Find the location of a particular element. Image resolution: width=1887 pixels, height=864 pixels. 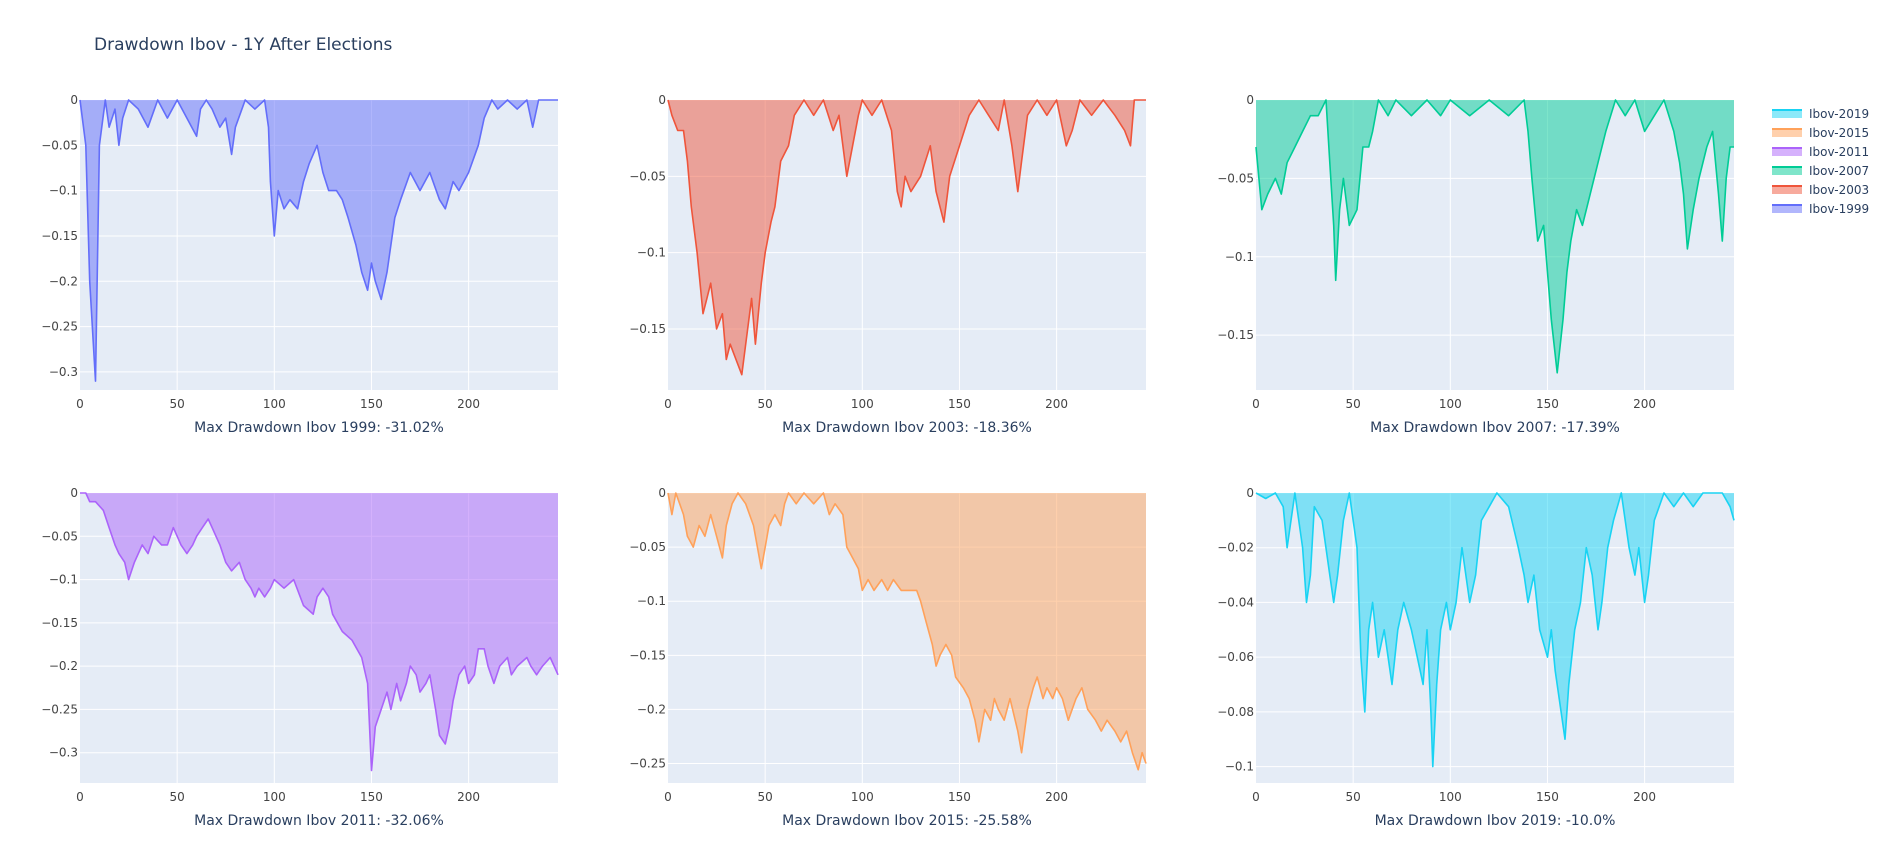

legend-label: Ibov-2007 is located at coordinates (1839, 171).